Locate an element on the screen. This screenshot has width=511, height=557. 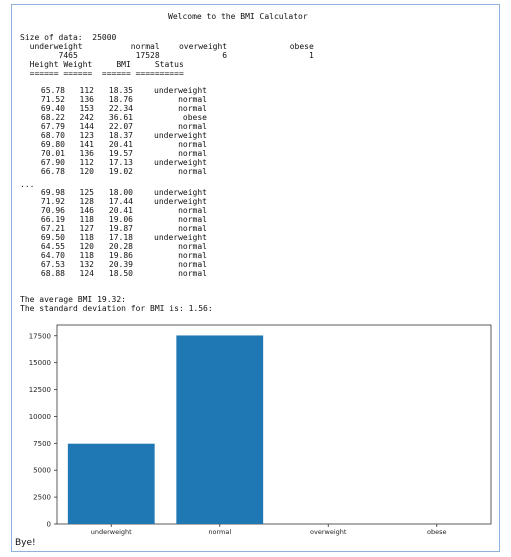
bmi-cell: 17.44 is located at coordinates (120, 201).